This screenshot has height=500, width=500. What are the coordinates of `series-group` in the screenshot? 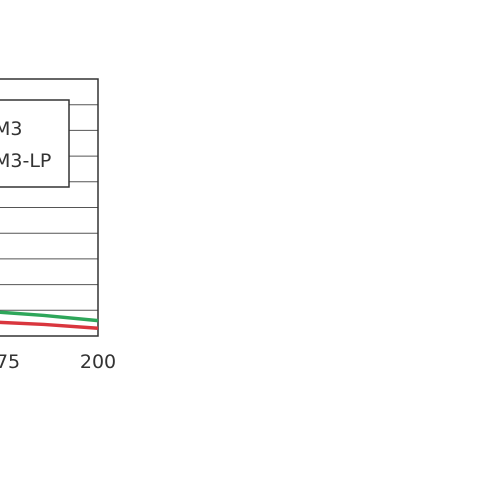 It's located at (49, 320).